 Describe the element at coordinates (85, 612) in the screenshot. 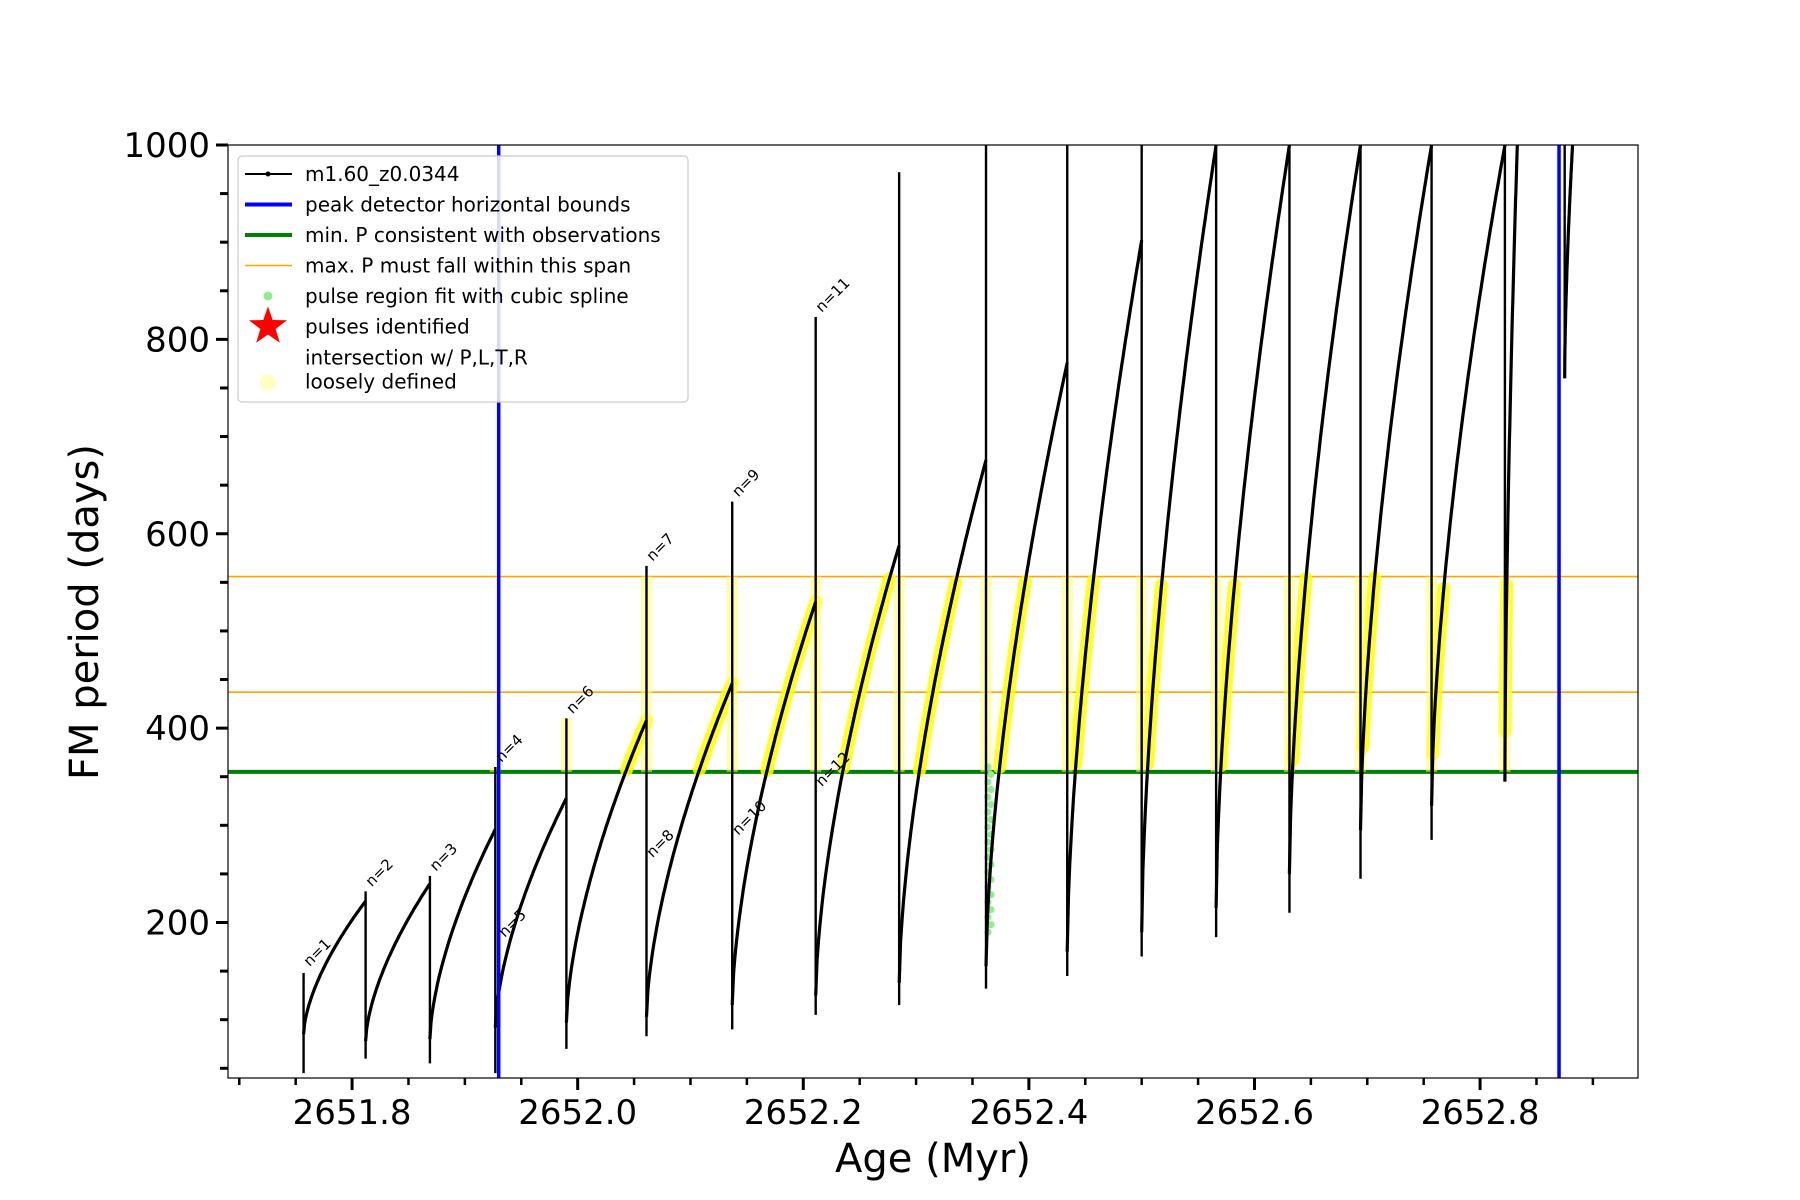

I see `y-axis-label: FM period (days)` at that location.